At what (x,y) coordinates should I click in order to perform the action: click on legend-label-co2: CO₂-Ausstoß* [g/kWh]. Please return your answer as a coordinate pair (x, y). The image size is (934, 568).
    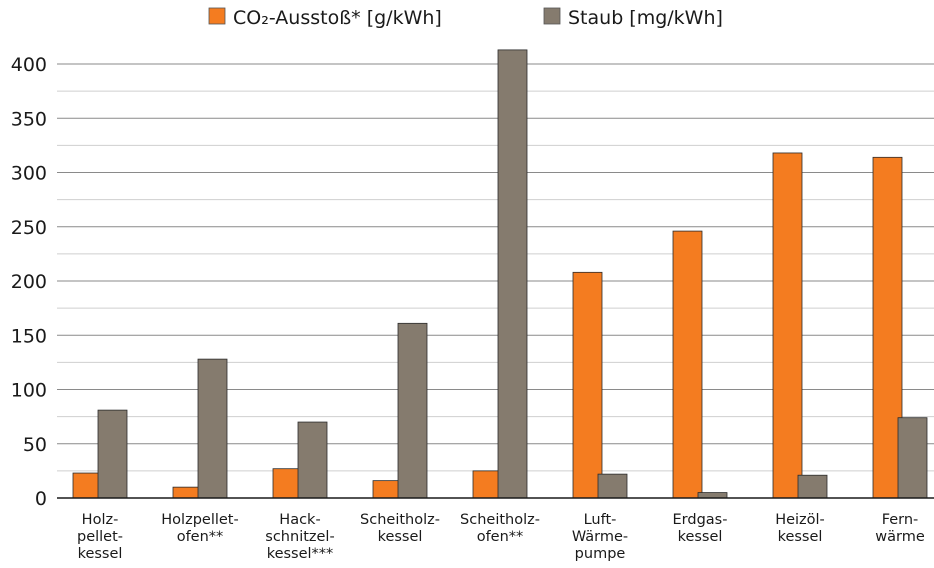
    Looking at the image, I should click on (337, 18).